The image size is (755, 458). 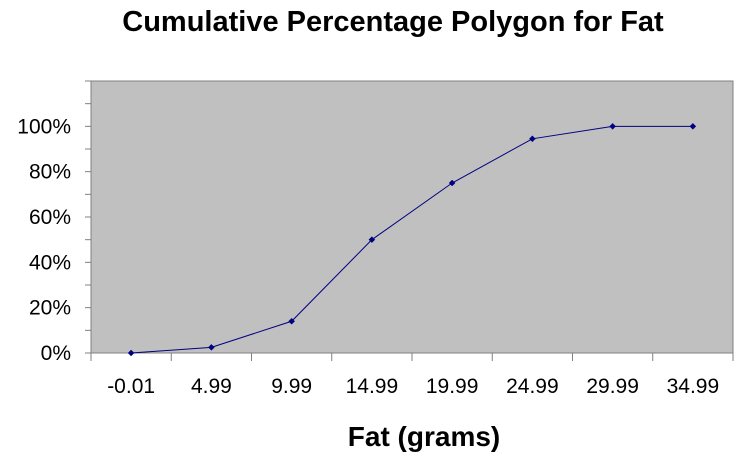 I want to click on x-axis-label: Fat (grams), so click(x=424, y=436).